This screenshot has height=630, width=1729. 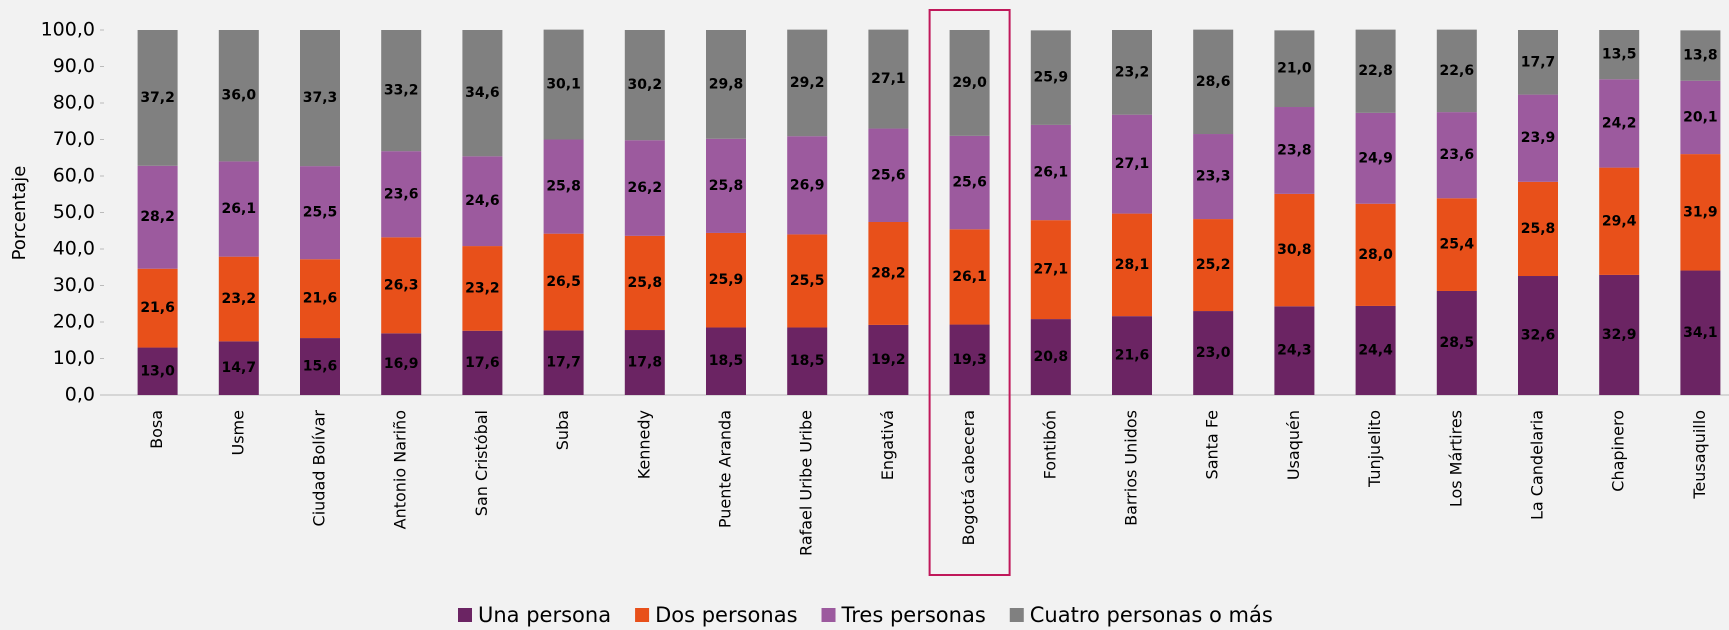 I want to click on y-tick-label: 30,0, so click(x=74, y=285).